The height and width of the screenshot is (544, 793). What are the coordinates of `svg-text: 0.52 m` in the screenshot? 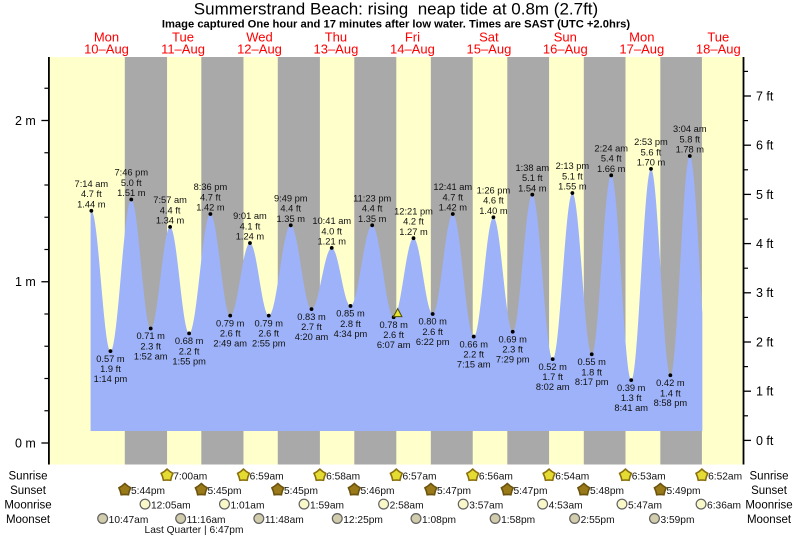 It's located at (552, 367).